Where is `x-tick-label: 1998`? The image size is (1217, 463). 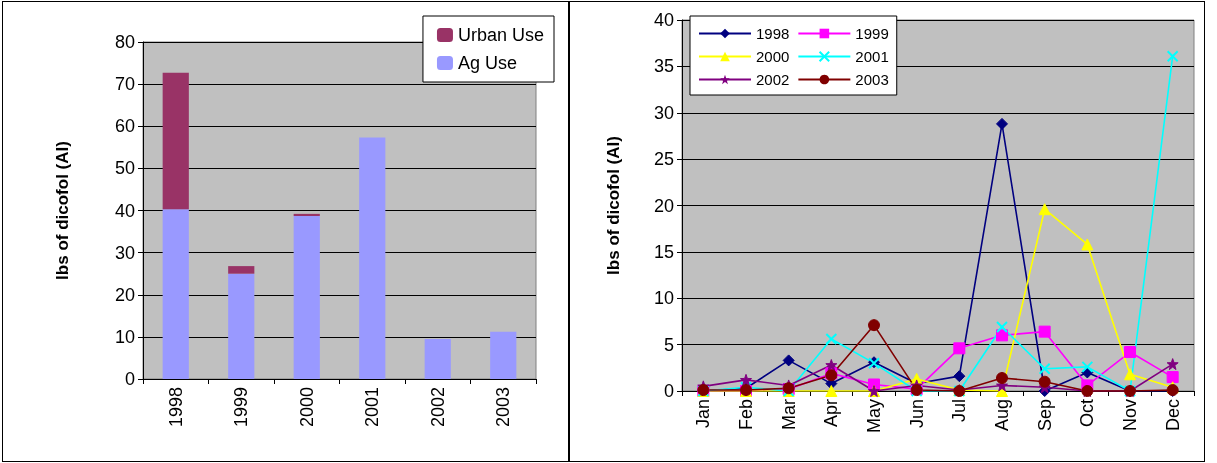 x-tick-label: 1998 is located at coordinates (175, 407).